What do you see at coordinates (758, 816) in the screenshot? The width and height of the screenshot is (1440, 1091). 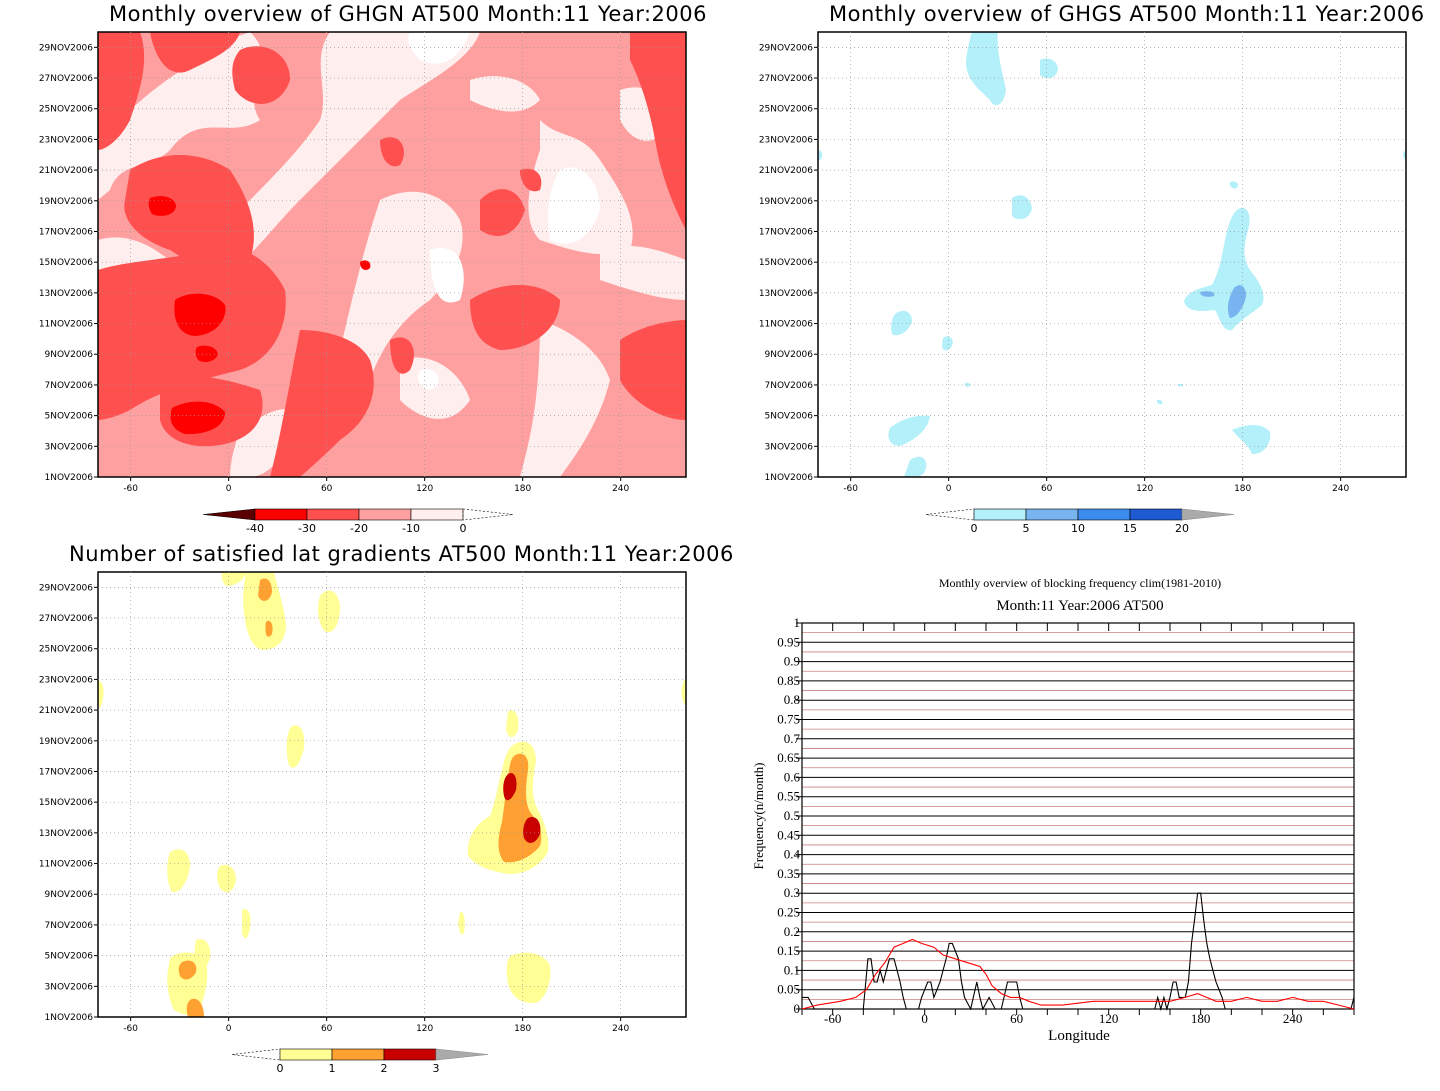 I see `blocking-ylabel: Frequency(n/month)` at bounding box center [758, 816].